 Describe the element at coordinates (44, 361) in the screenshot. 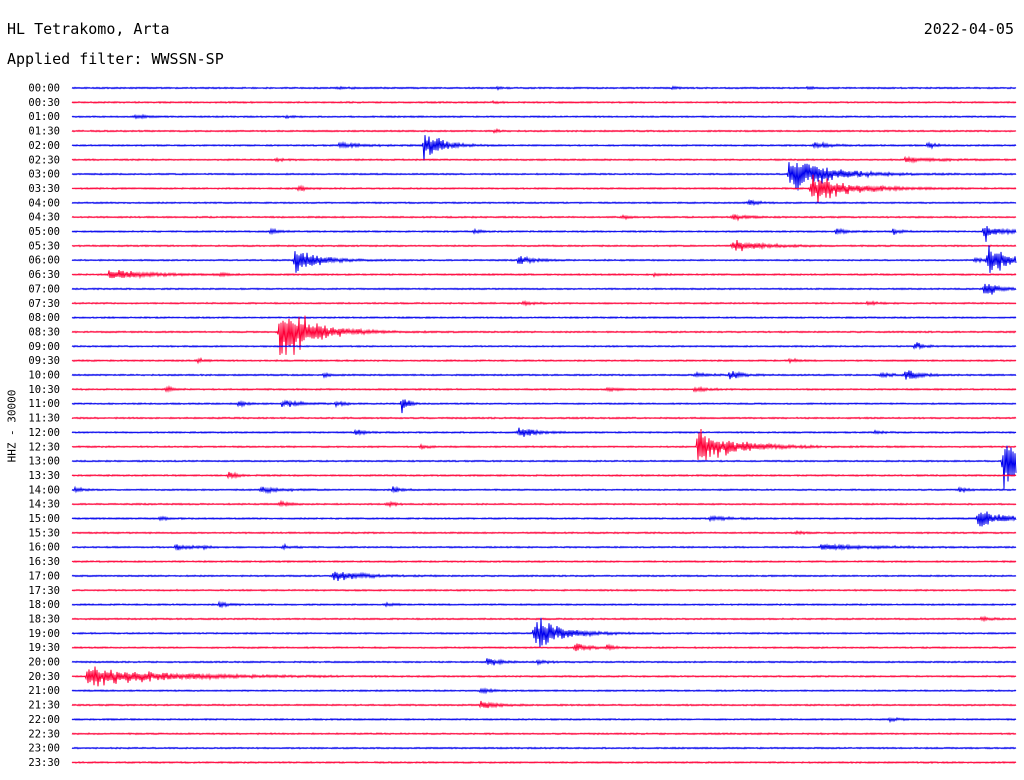

I see `time-label: 09:30` at that location.